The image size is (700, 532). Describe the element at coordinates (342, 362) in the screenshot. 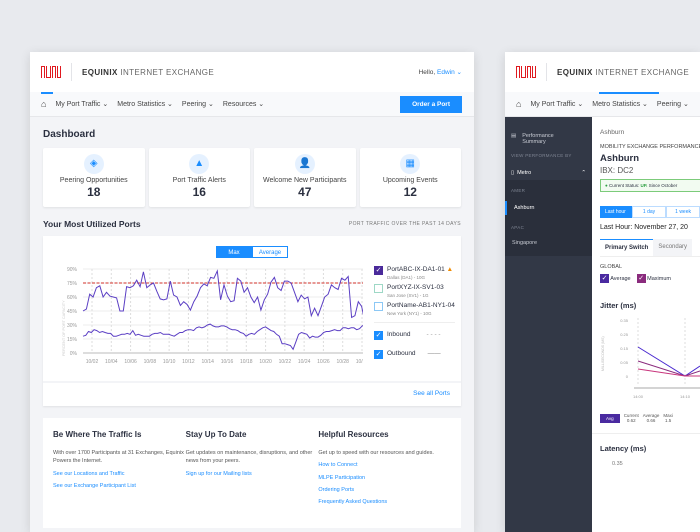

I see `x-tick-label: 10/28` at that location.